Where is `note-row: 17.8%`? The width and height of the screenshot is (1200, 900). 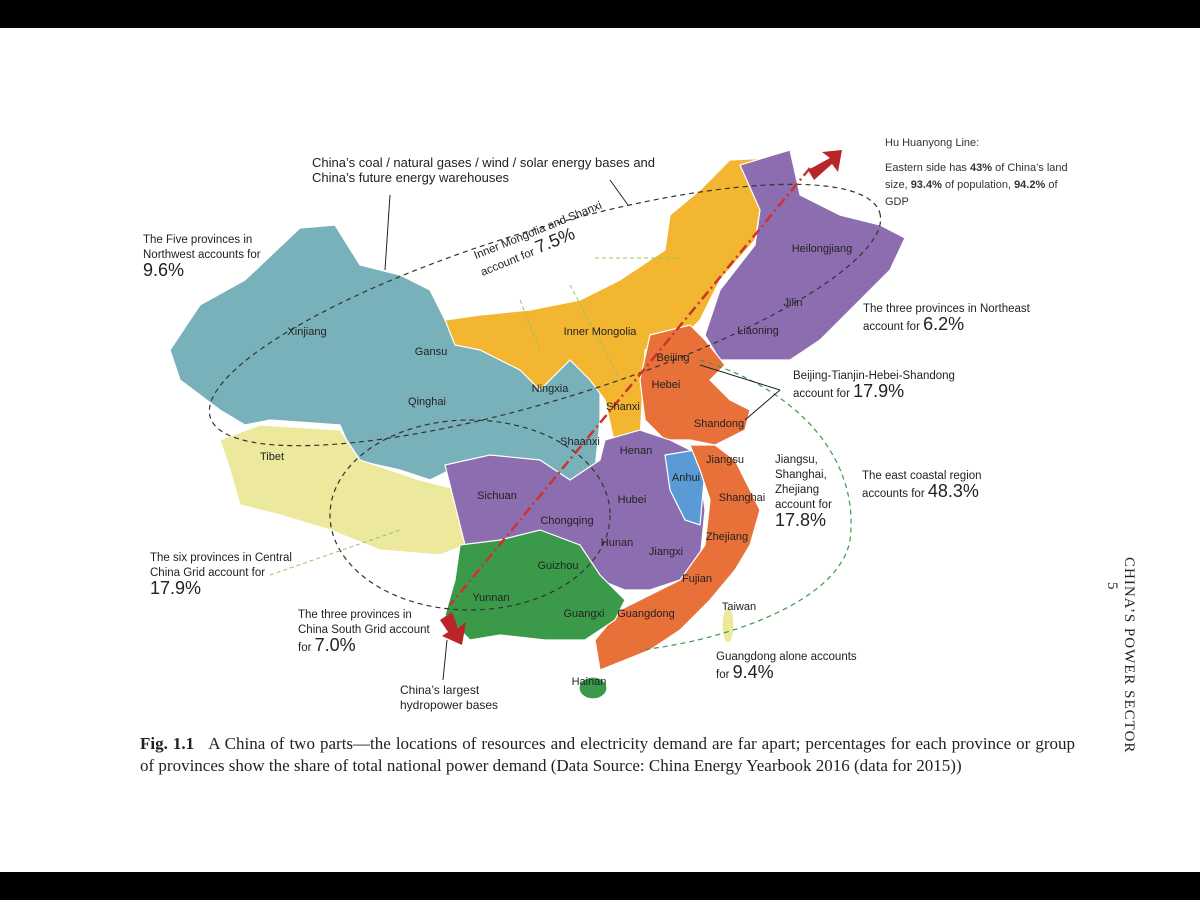 note-row: 17.8% is located at coordinates (803, 521).